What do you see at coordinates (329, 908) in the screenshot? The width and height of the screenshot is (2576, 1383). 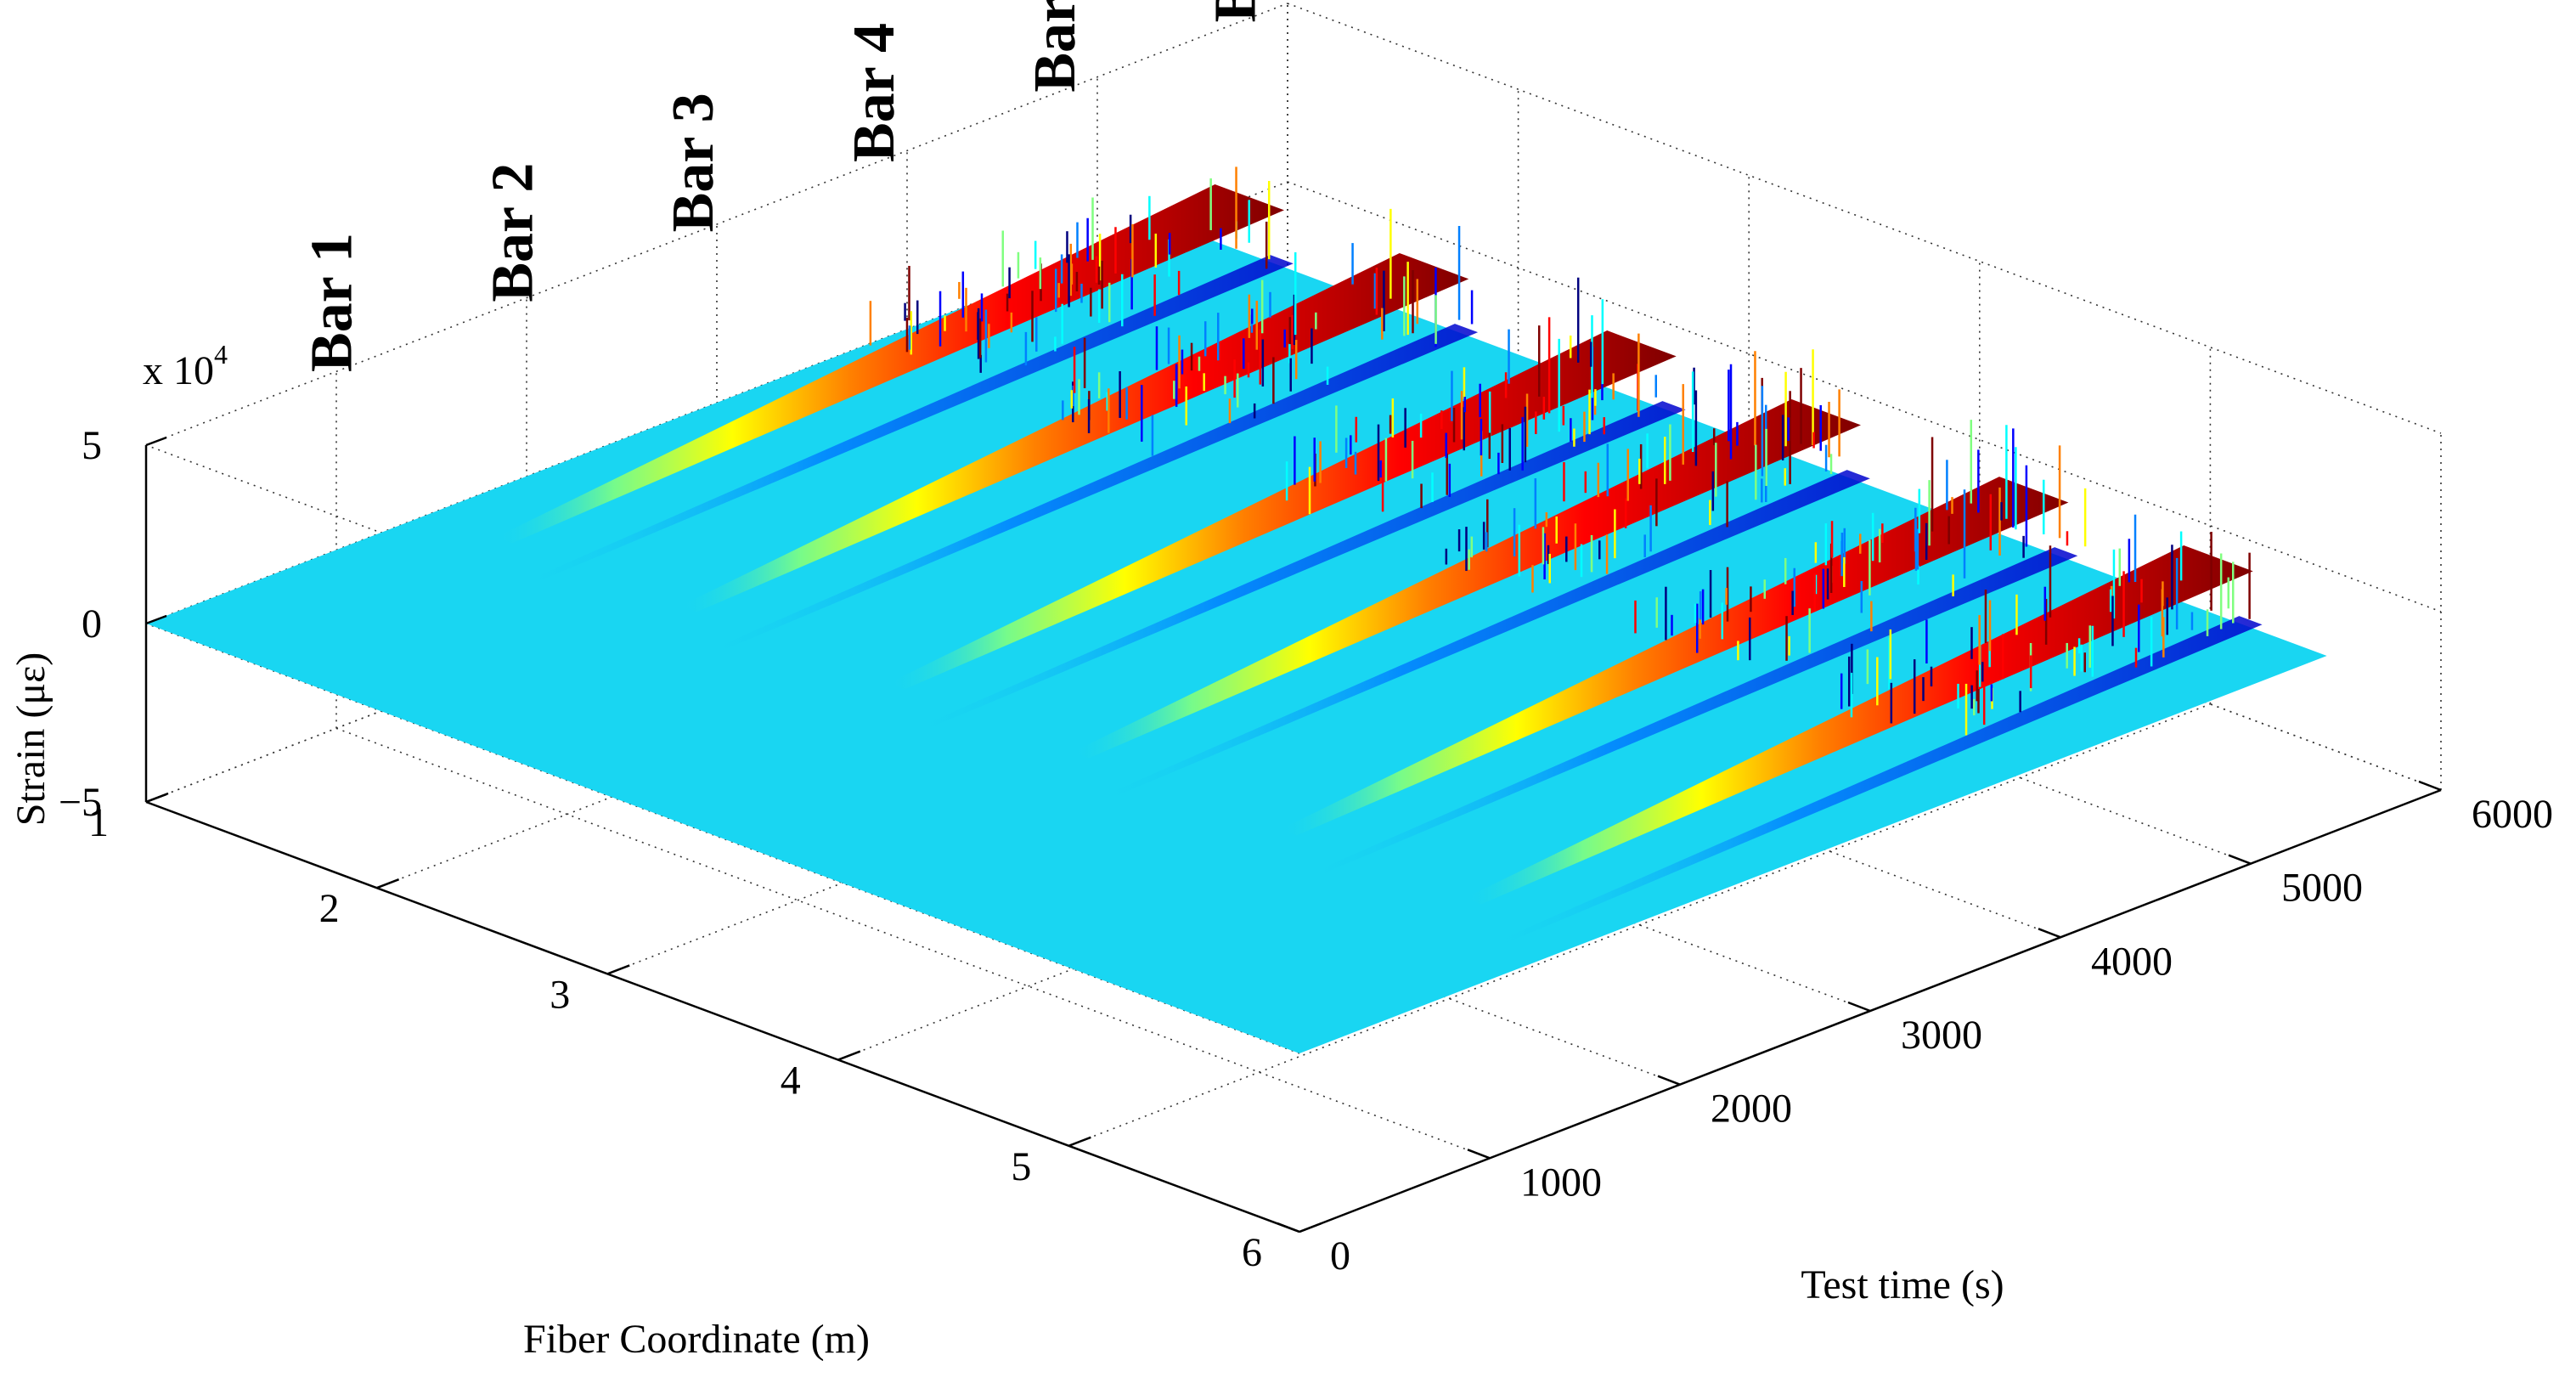 I see `fiber-tick-label: 2` at bounding box center [329, 908].